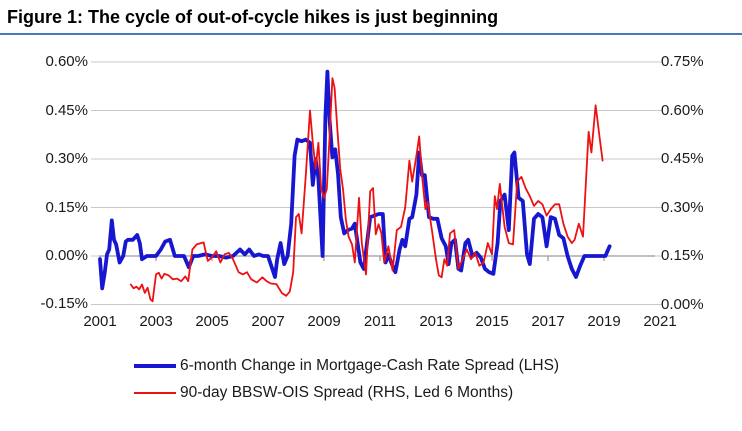  Describe the element at coordinates (66, 158) in the screenshot. I see `left-axis-tick-label: 0.30%` at that location.